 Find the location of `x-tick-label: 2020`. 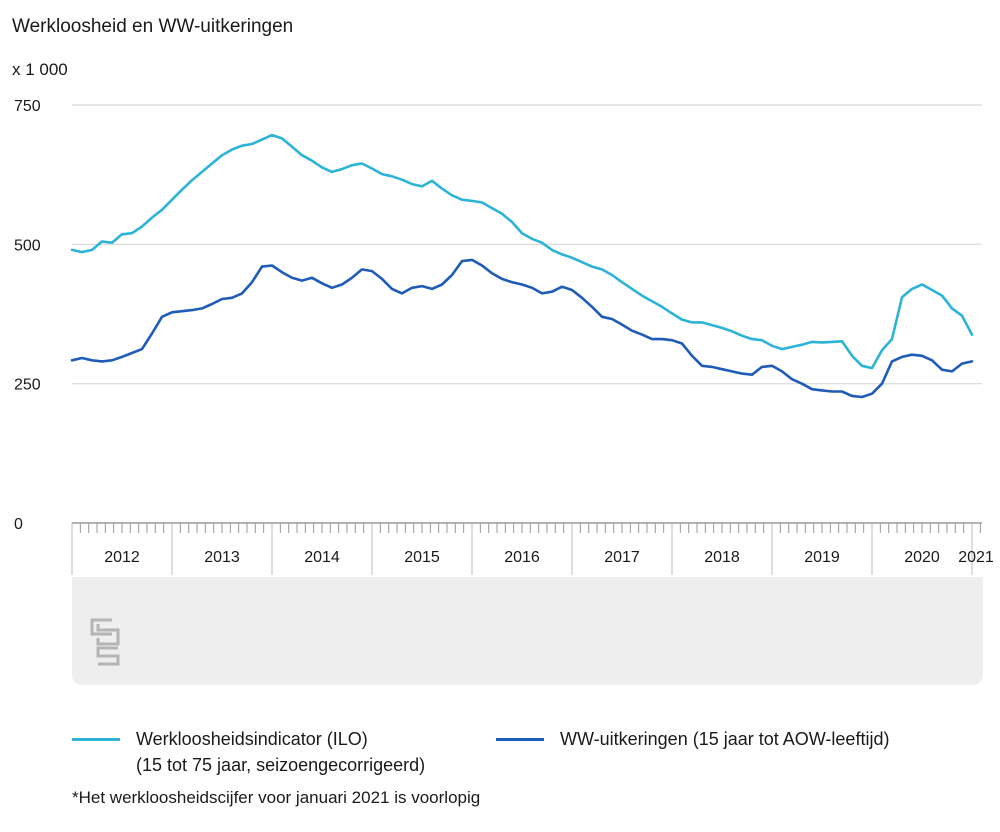

x-tick-label: 2020 is located at coordinates (922, 557).